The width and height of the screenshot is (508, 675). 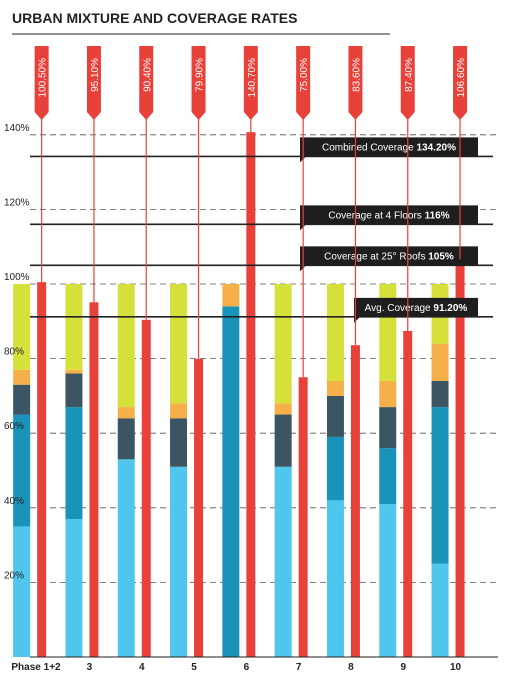 What do you see at coordinates (369, 147) in the screenshot?
I see `reference-label-name: Combined Coverage` at bounding box center [369, 147].